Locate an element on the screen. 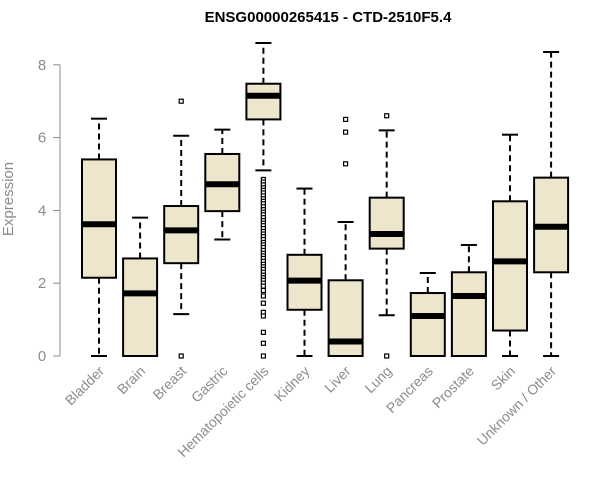  x-label-lung: Lung is located at coordinates (377, 379).